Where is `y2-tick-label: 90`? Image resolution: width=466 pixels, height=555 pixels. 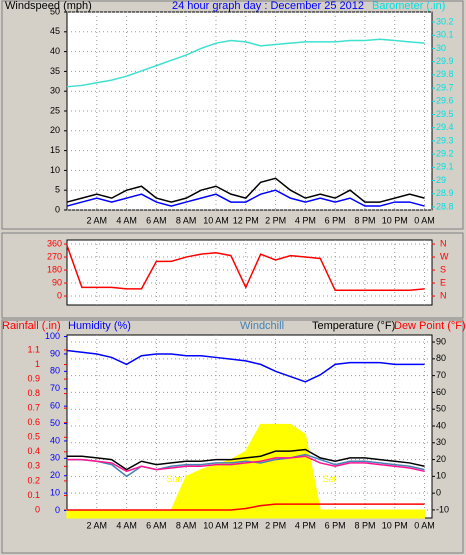
y2-tick-label: 90 is located at coordinates (441, 341).